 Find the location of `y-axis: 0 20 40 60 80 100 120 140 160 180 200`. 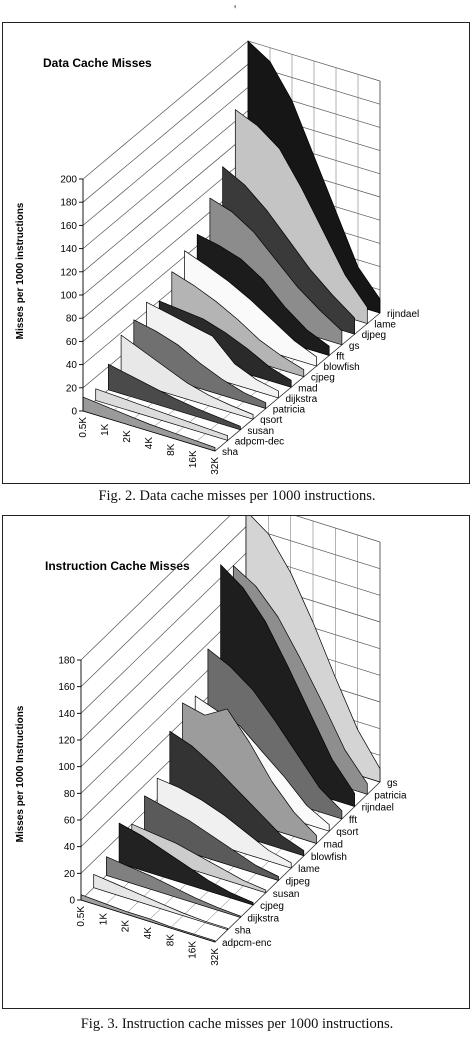

y-axis: 0 20 40 60 80 100 120 140 160 180 200 is located at coordinates (72, 296).